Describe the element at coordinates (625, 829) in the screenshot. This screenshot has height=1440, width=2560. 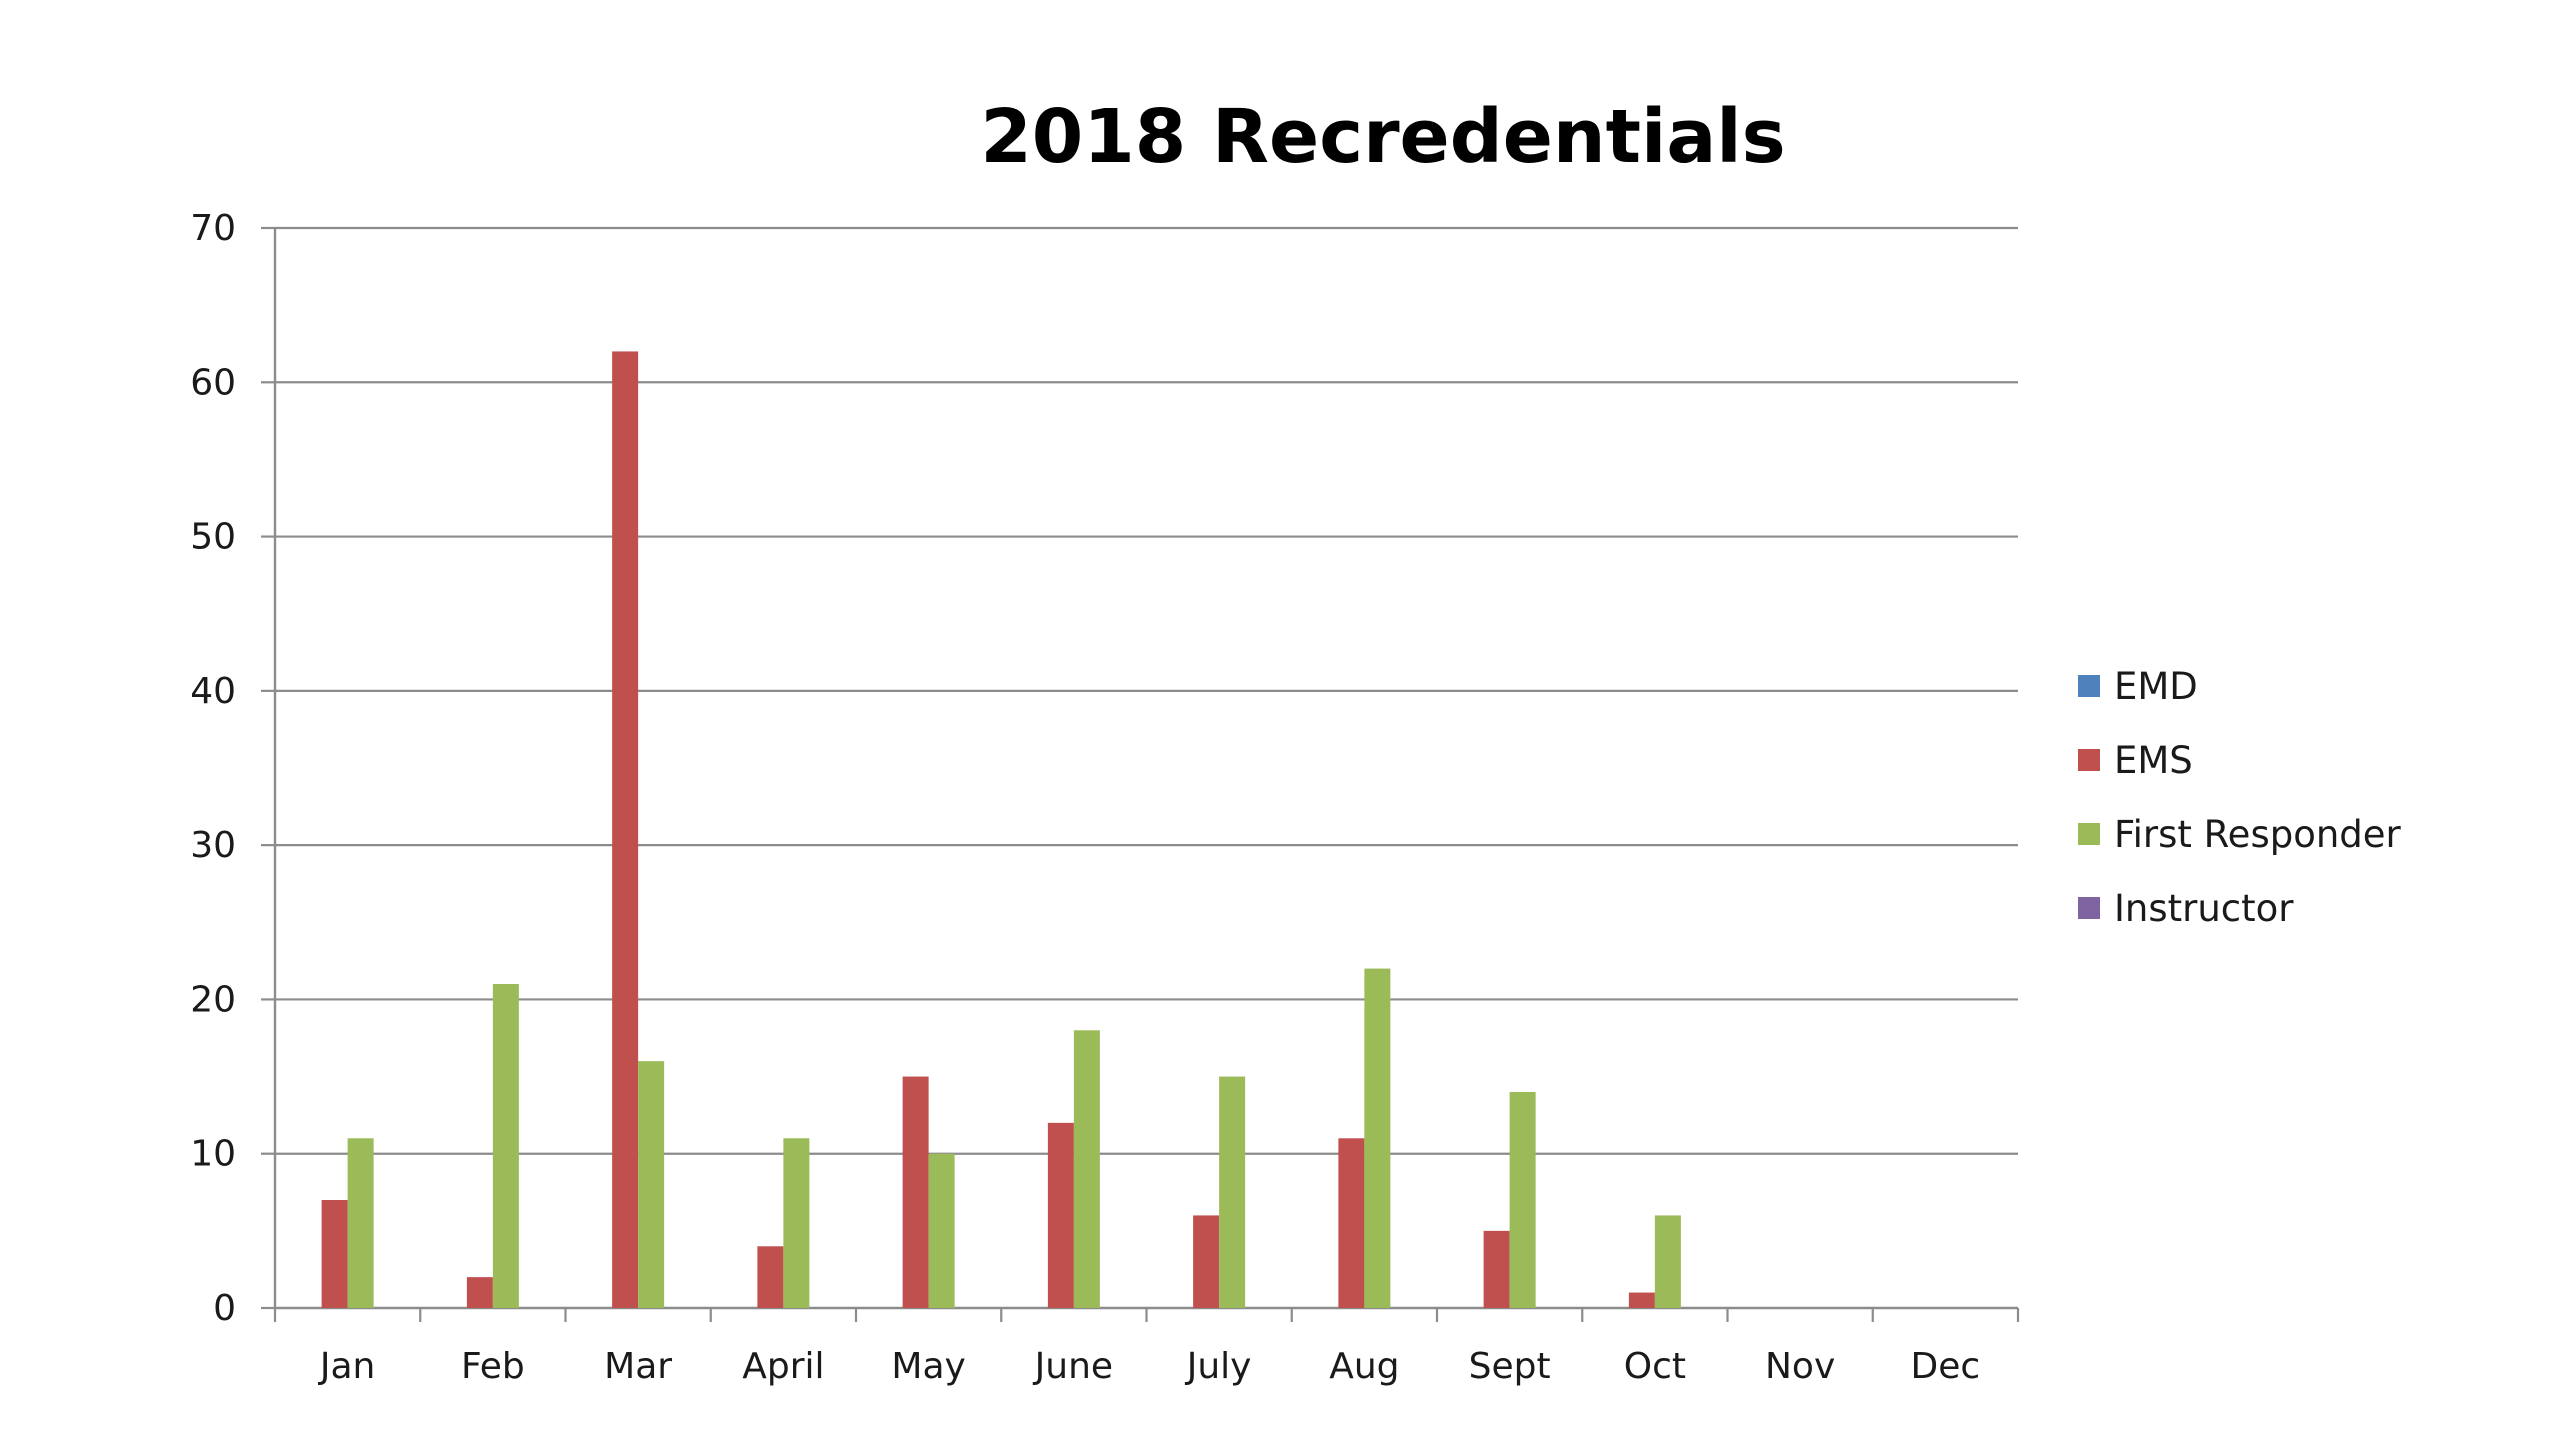
I see `bar-ems-mar` at that location.